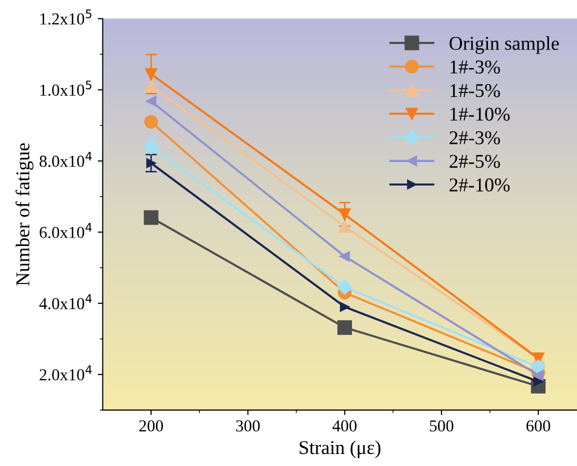  I want to click on legend-label: 2#-5%, so click(475, 161).